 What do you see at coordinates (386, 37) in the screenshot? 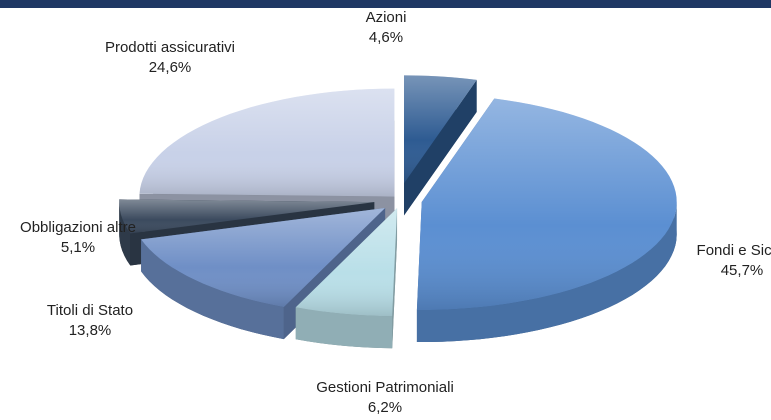
I see `slice-value-label: 4,6%` at bounding box center [386, 37].